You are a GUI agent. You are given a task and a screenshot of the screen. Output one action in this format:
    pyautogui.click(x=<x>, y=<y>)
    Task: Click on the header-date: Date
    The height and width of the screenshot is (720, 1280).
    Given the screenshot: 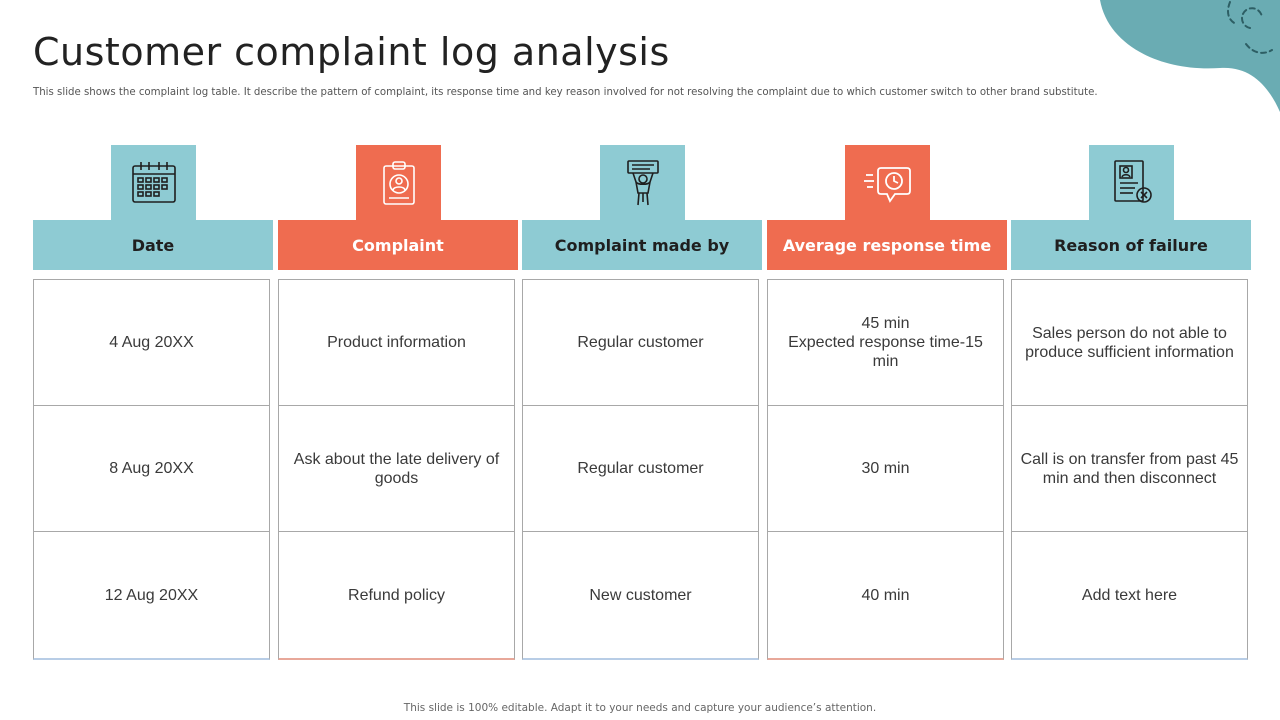 What is the action you would take?
    pyautogui.click(x=153, y=245)
    